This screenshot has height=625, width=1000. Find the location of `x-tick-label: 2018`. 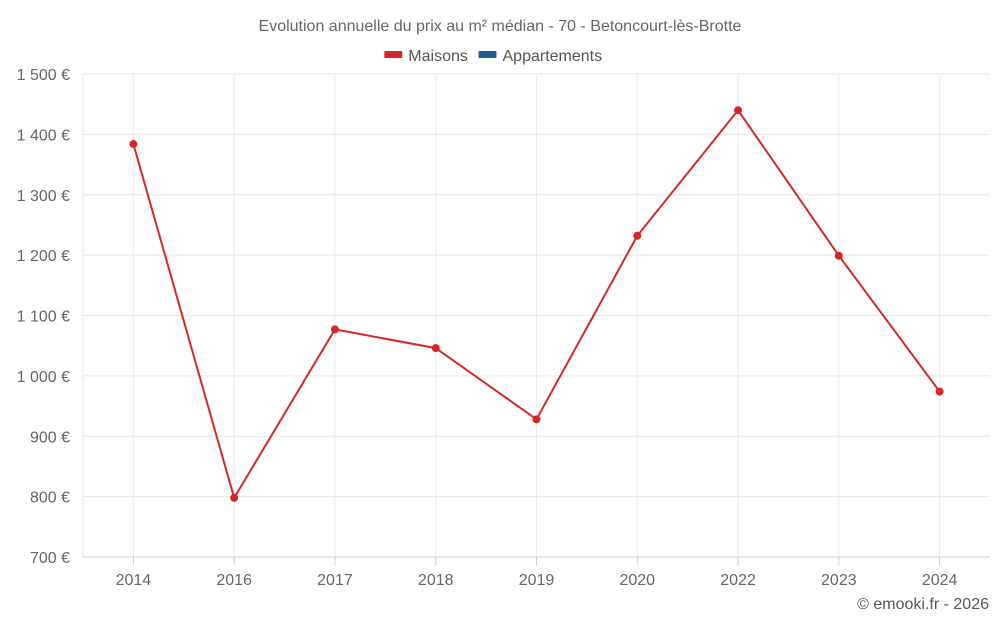

x-tick-label: 2018 is located at coordinates (436, 580).